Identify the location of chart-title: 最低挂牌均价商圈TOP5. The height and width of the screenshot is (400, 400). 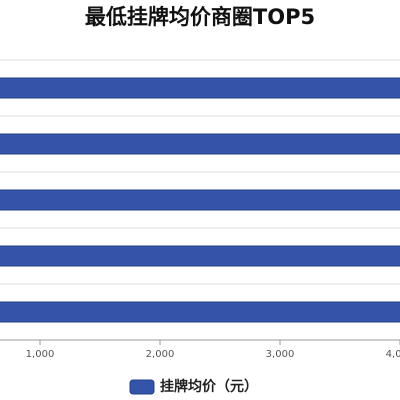
(200, 17).